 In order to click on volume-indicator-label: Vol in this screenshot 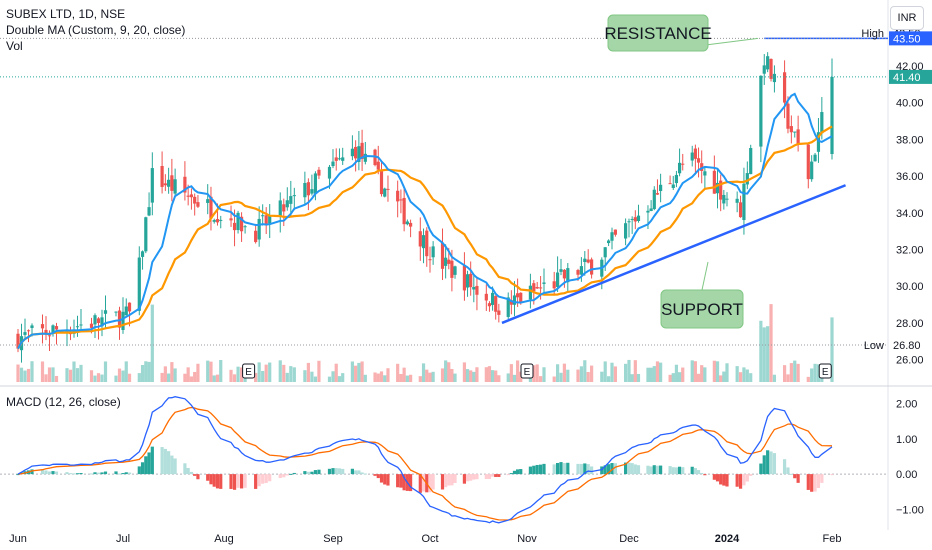, I will do `click(14, 46)`.